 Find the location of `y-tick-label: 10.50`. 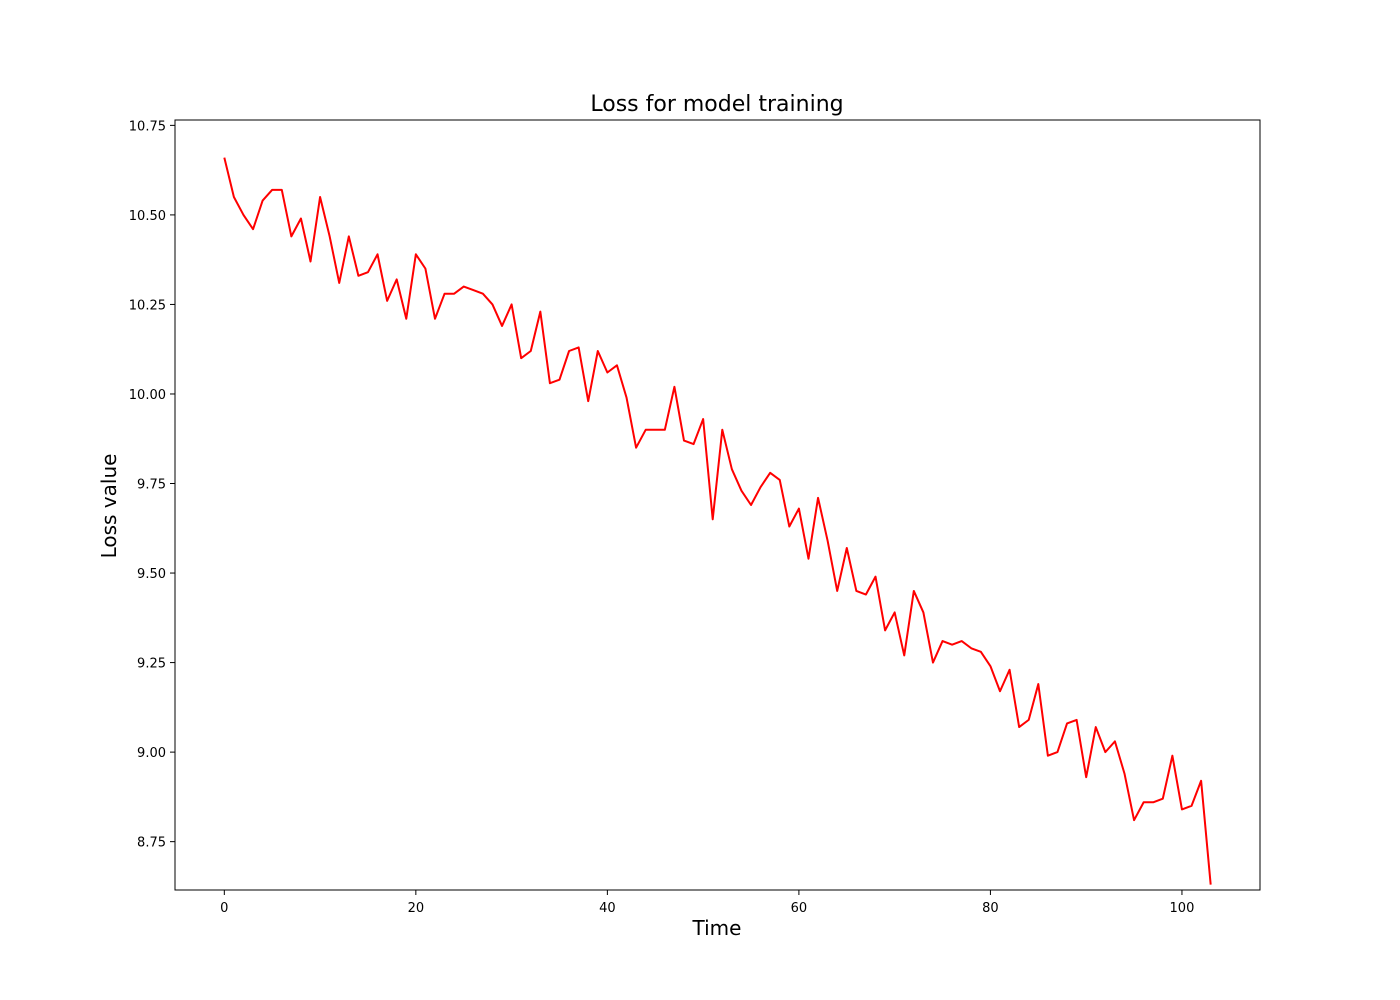

y-tick-label: 10.50 is located at coordinates (147, 216).